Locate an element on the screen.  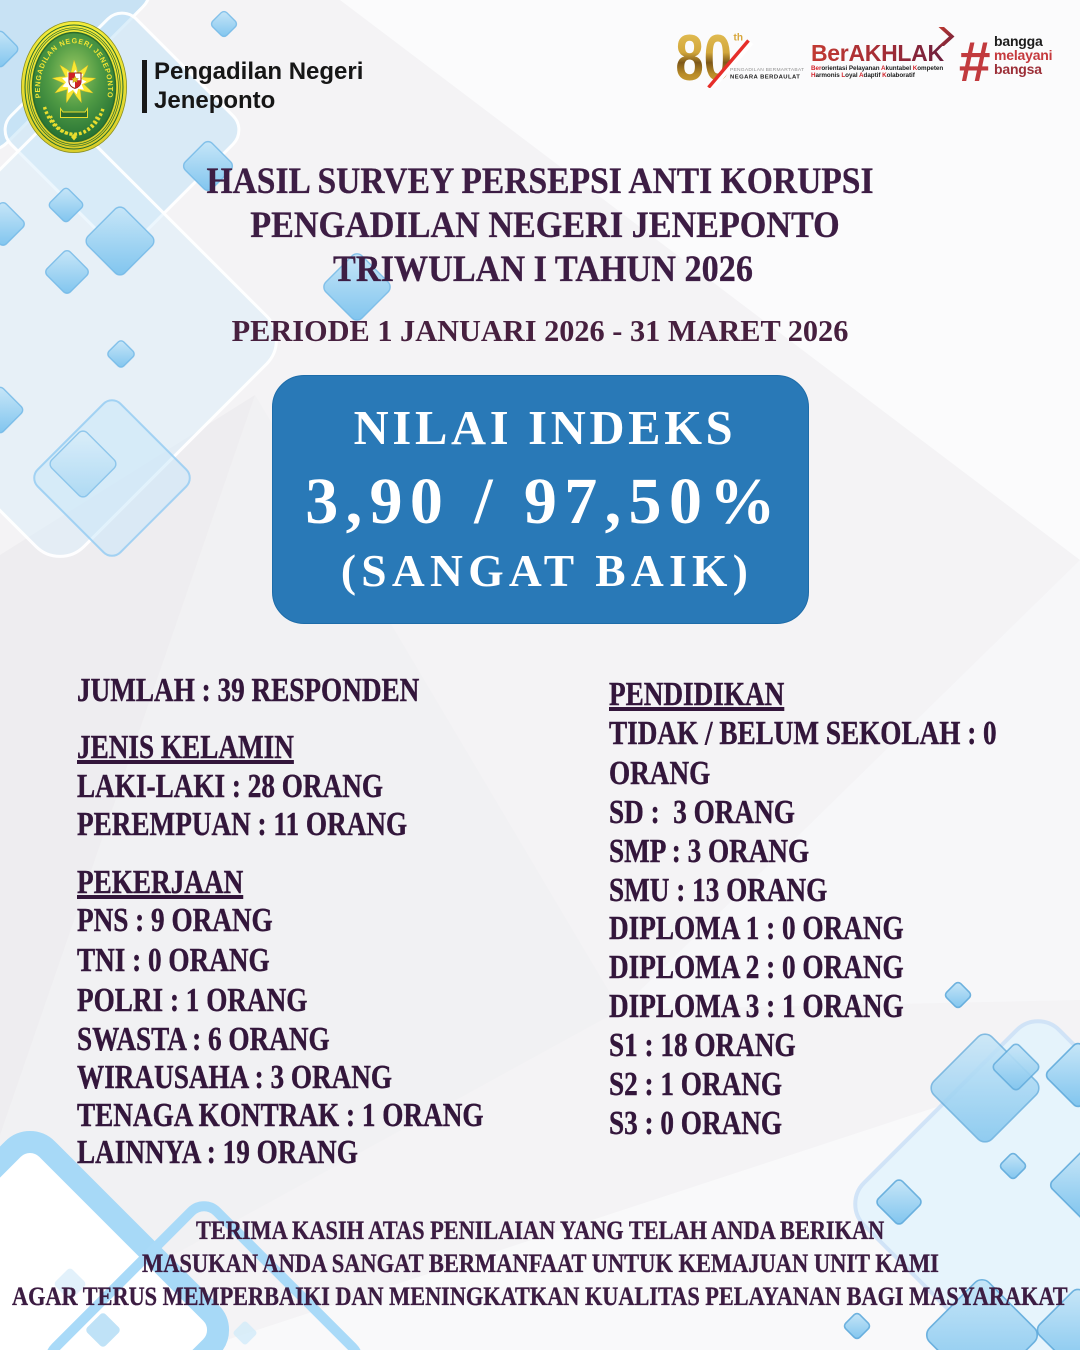
svg-text: 80 is located at coordinates (704, 58).